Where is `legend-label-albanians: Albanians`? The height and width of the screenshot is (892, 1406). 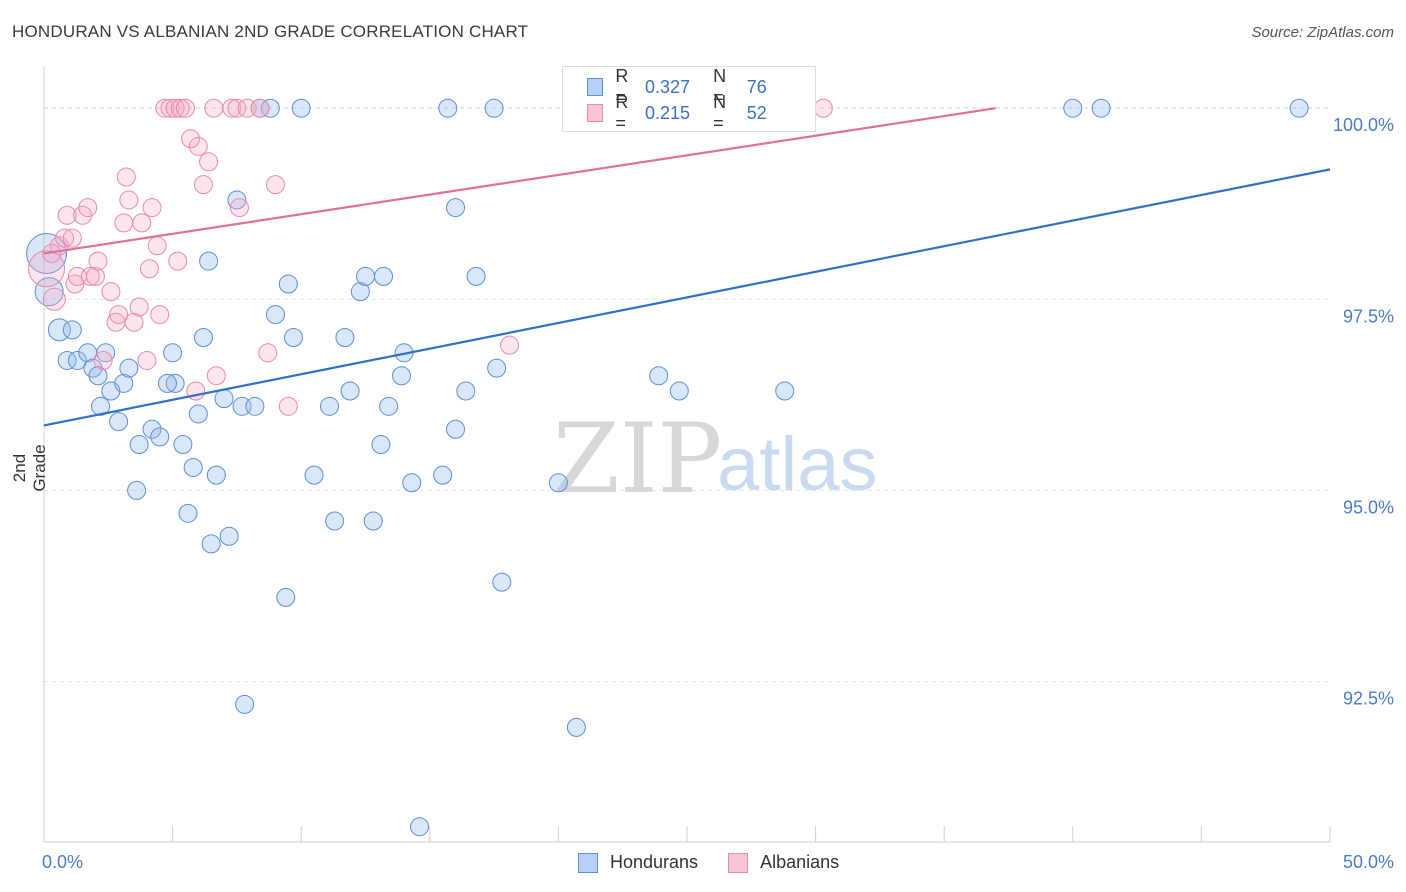
legend-label-albanians: Albanians is located at coordinates (800, 862).